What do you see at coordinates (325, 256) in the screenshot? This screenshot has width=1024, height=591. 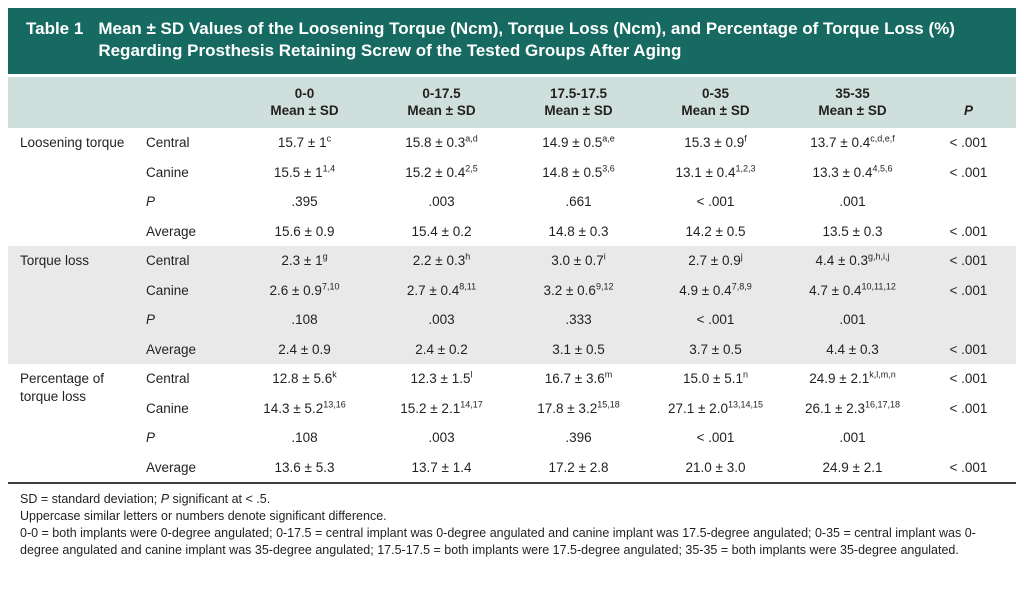 I see `significance-superscript: g` at bounding box center [325, 256].